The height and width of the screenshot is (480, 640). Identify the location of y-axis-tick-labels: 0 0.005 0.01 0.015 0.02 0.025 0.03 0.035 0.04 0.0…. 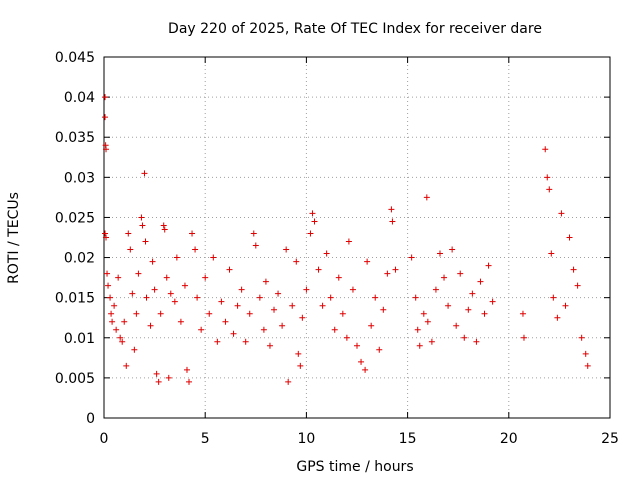
(75, 238).